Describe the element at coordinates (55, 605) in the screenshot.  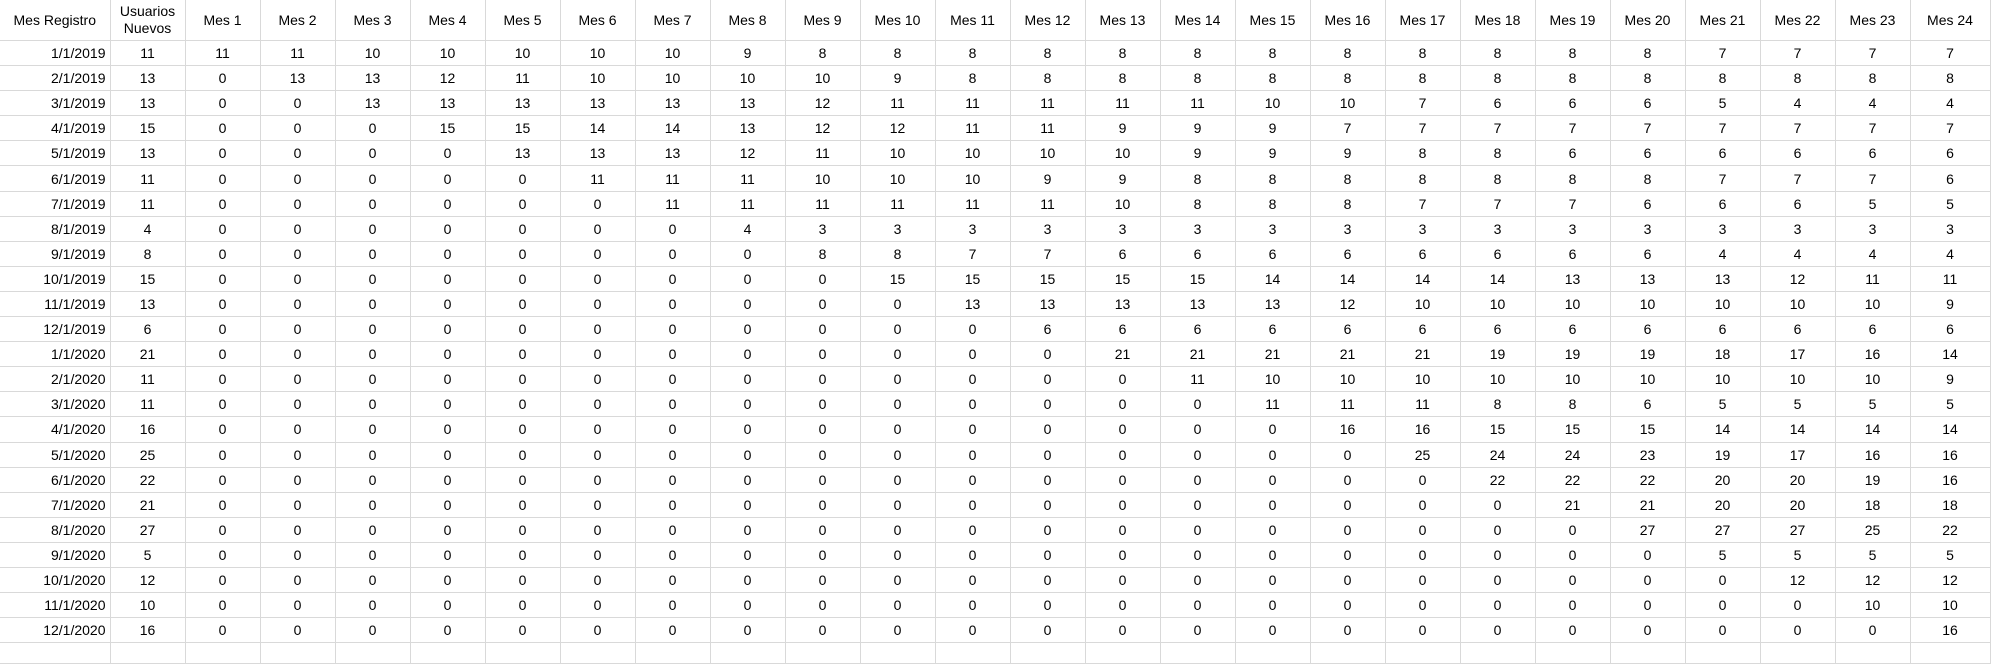
I see `cell-mes-registro: 11/1/2020` at that location.